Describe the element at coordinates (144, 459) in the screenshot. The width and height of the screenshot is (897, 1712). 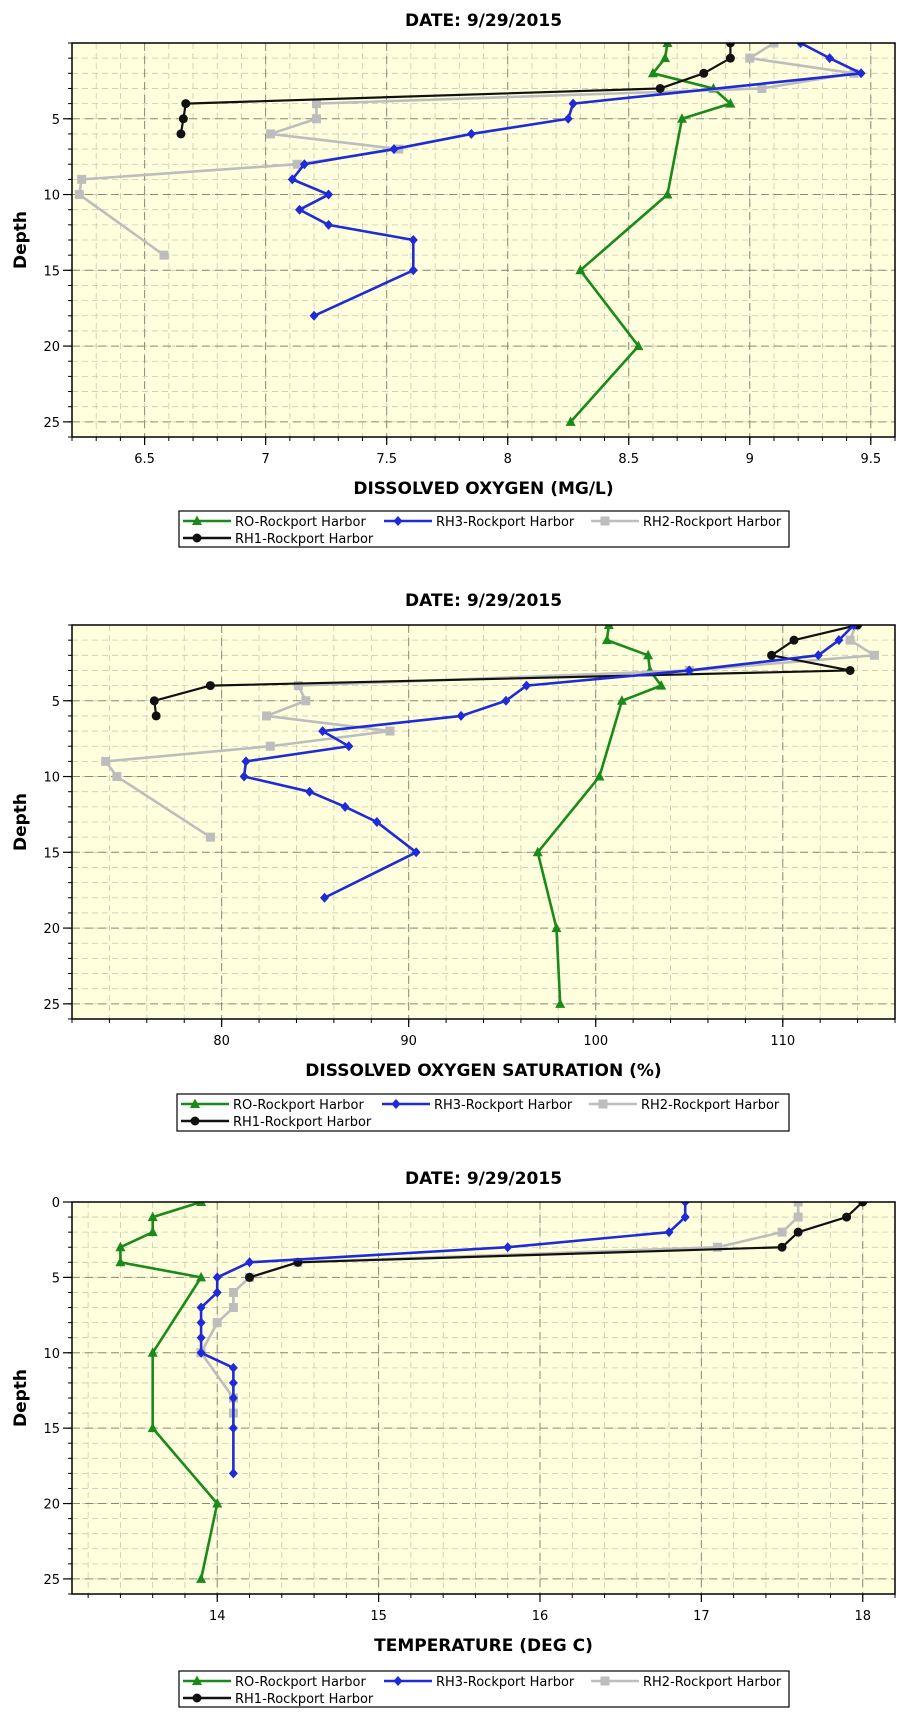
I see `x-tick-label: 6.5` at that location.